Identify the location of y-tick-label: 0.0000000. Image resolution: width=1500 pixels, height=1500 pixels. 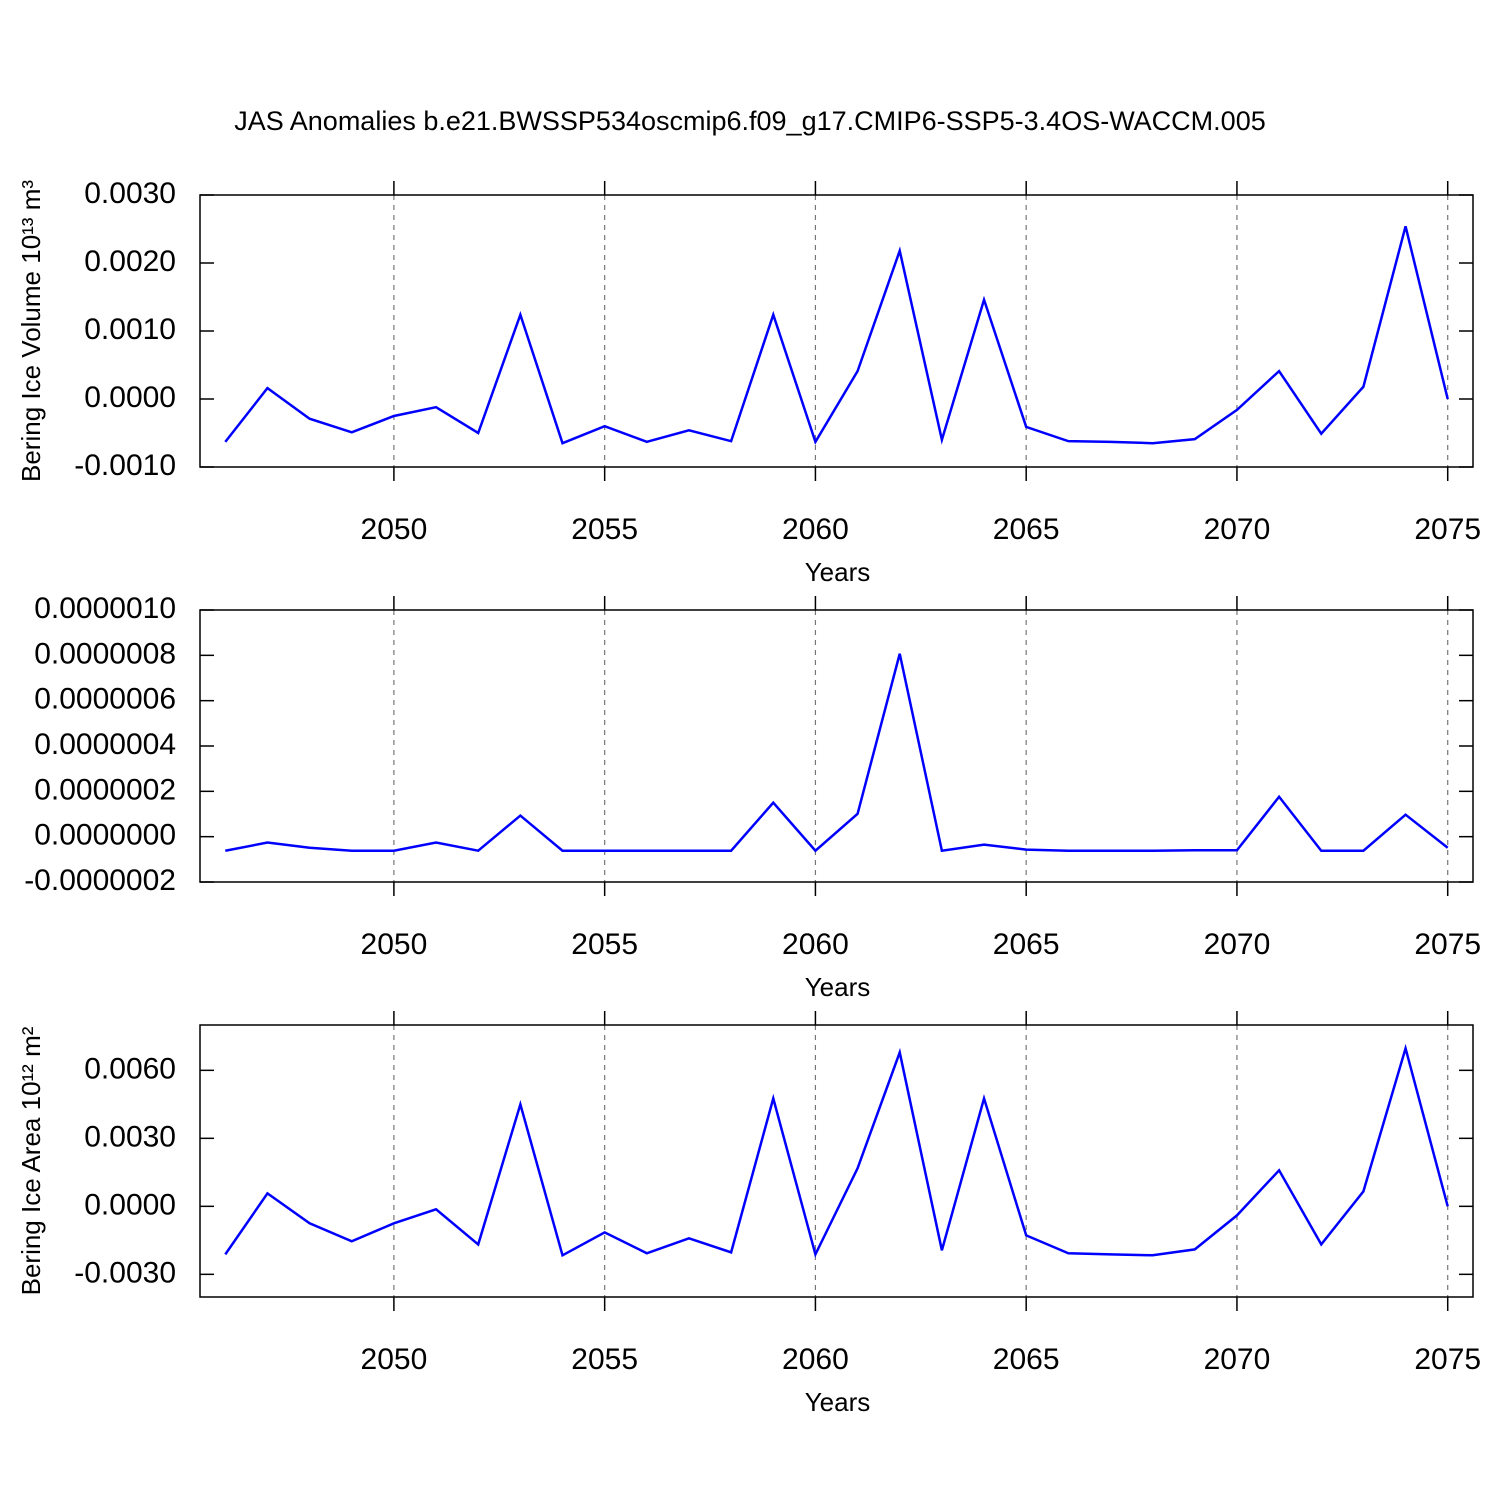
(105, 835).